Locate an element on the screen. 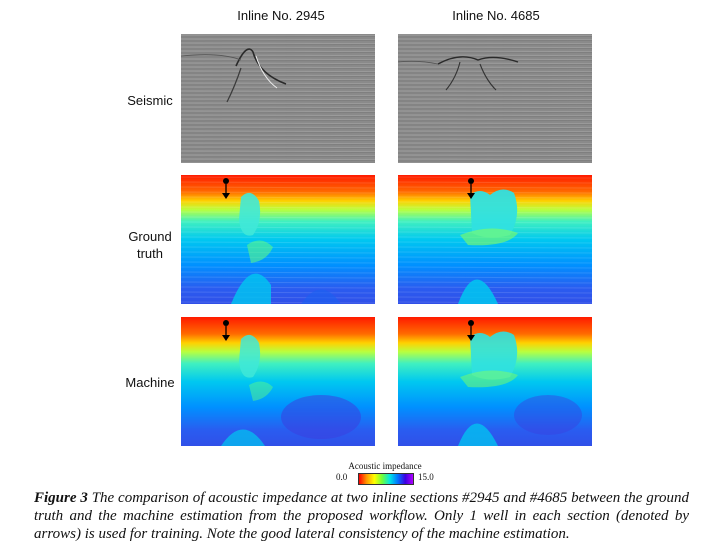 The width and height of the screenshot is (723, 551). column-title-inline-4685: Inline No. 4685 is located at coordinates (496, 15).